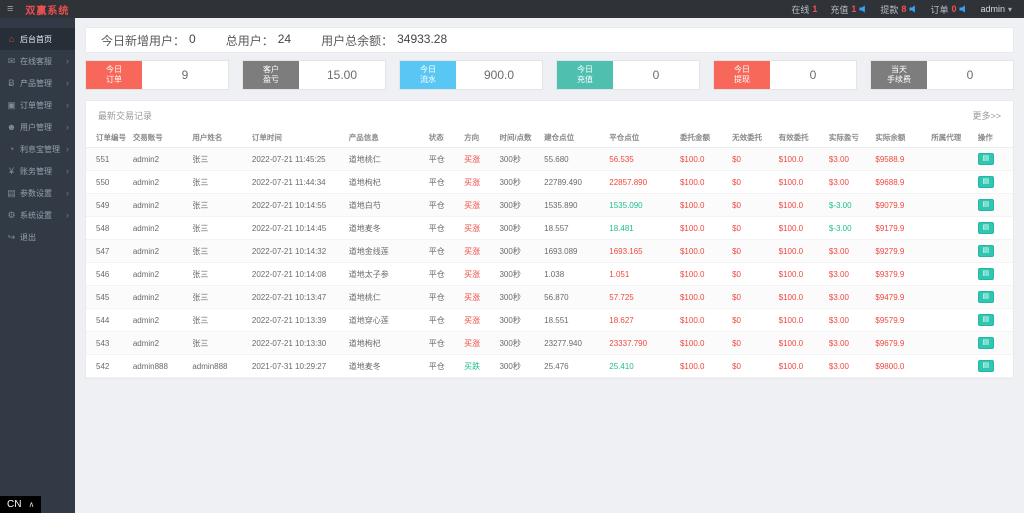 This screenshot has height=513, width=1024. I want to click on col-header-account: 交易账号, so click(158, 138).